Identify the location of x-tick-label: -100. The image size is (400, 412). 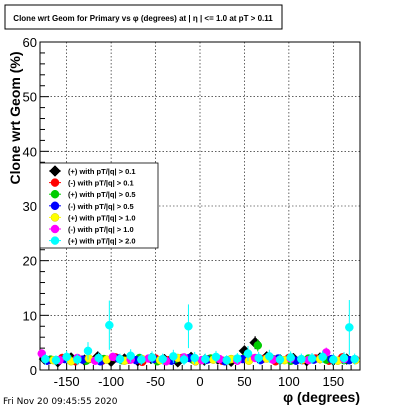
(111, 381).